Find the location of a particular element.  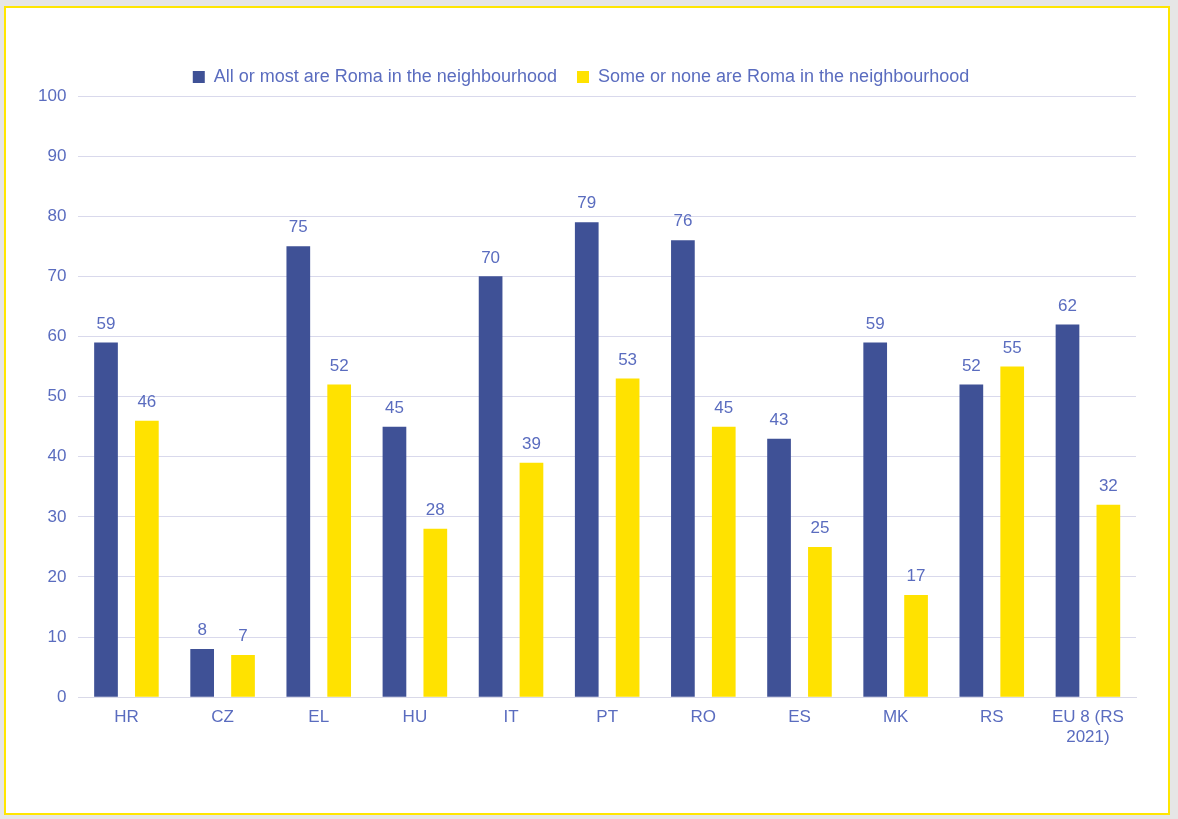

x-tick-label: EL is located at coordinates (319, 717).